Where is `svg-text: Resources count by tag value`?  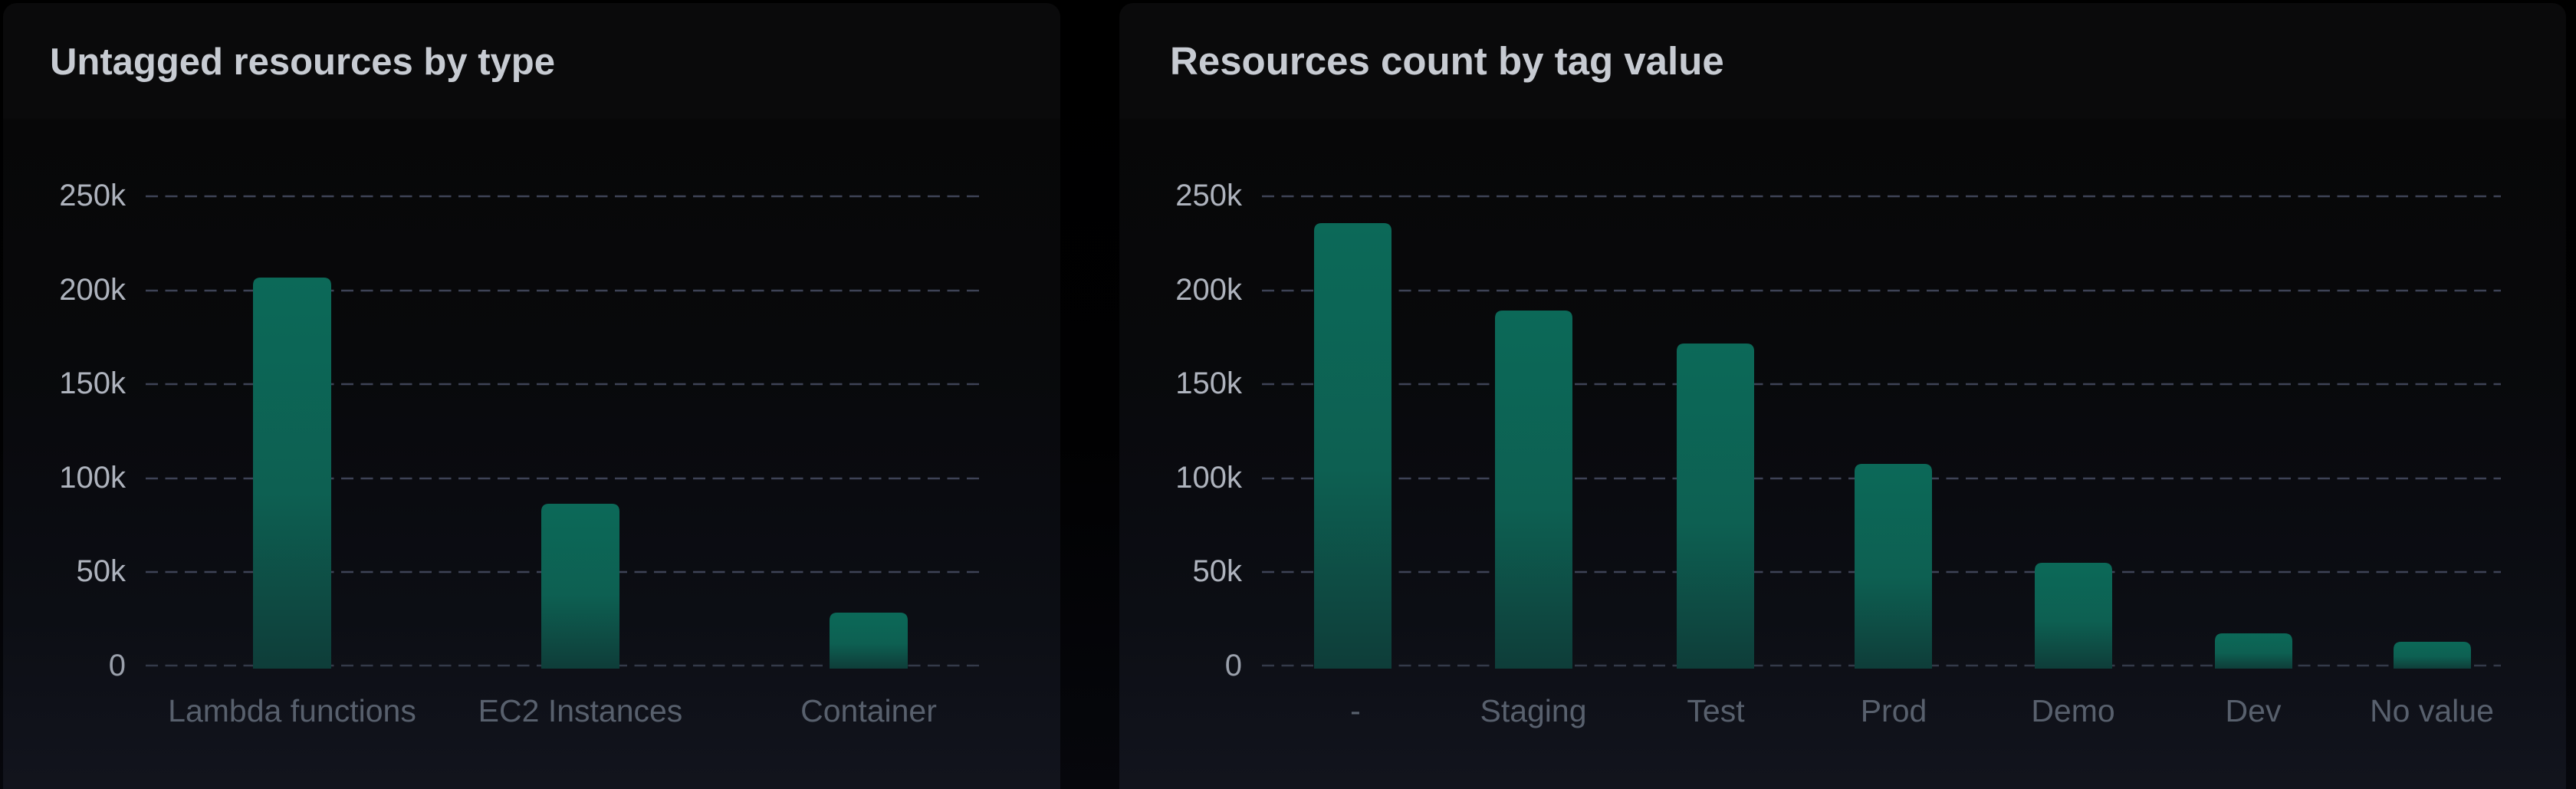
svg-text: Resources count by tag value is located at coordinates (1447, 61).